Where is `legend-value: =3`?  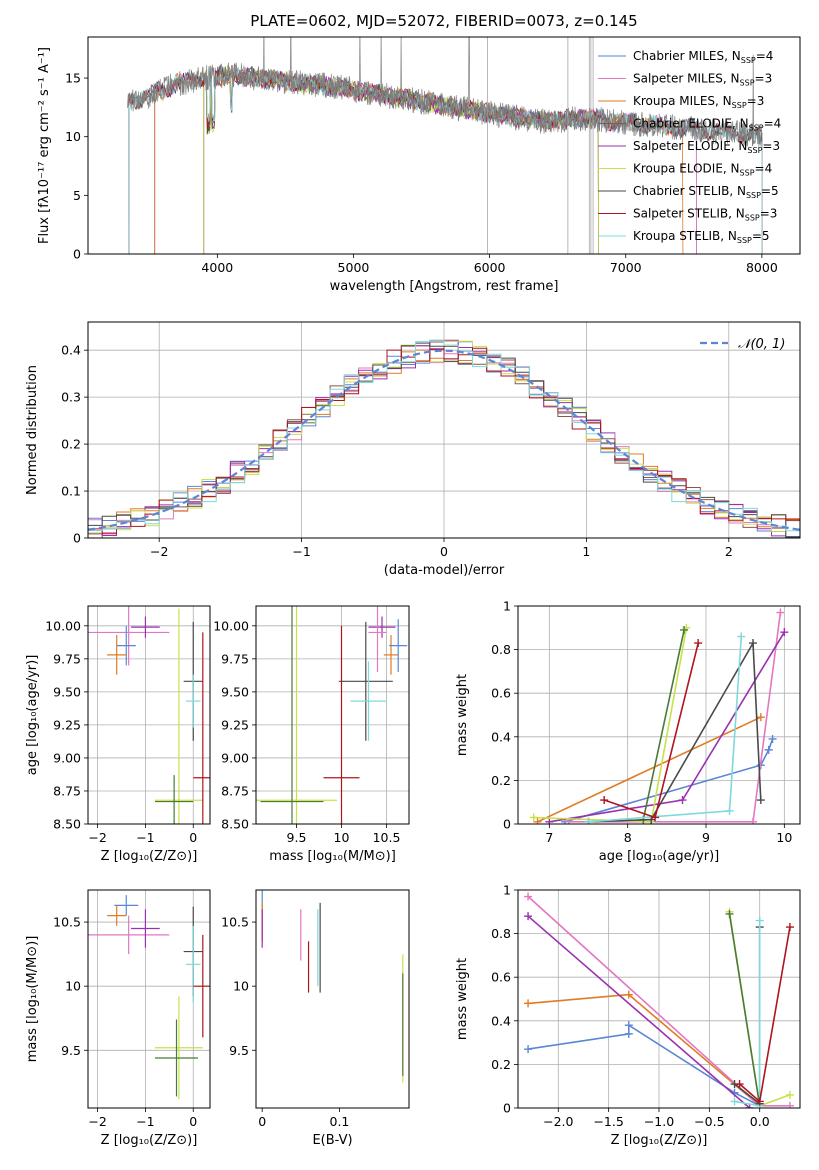
legend-value: =3 is located at coordinates (771, 146).